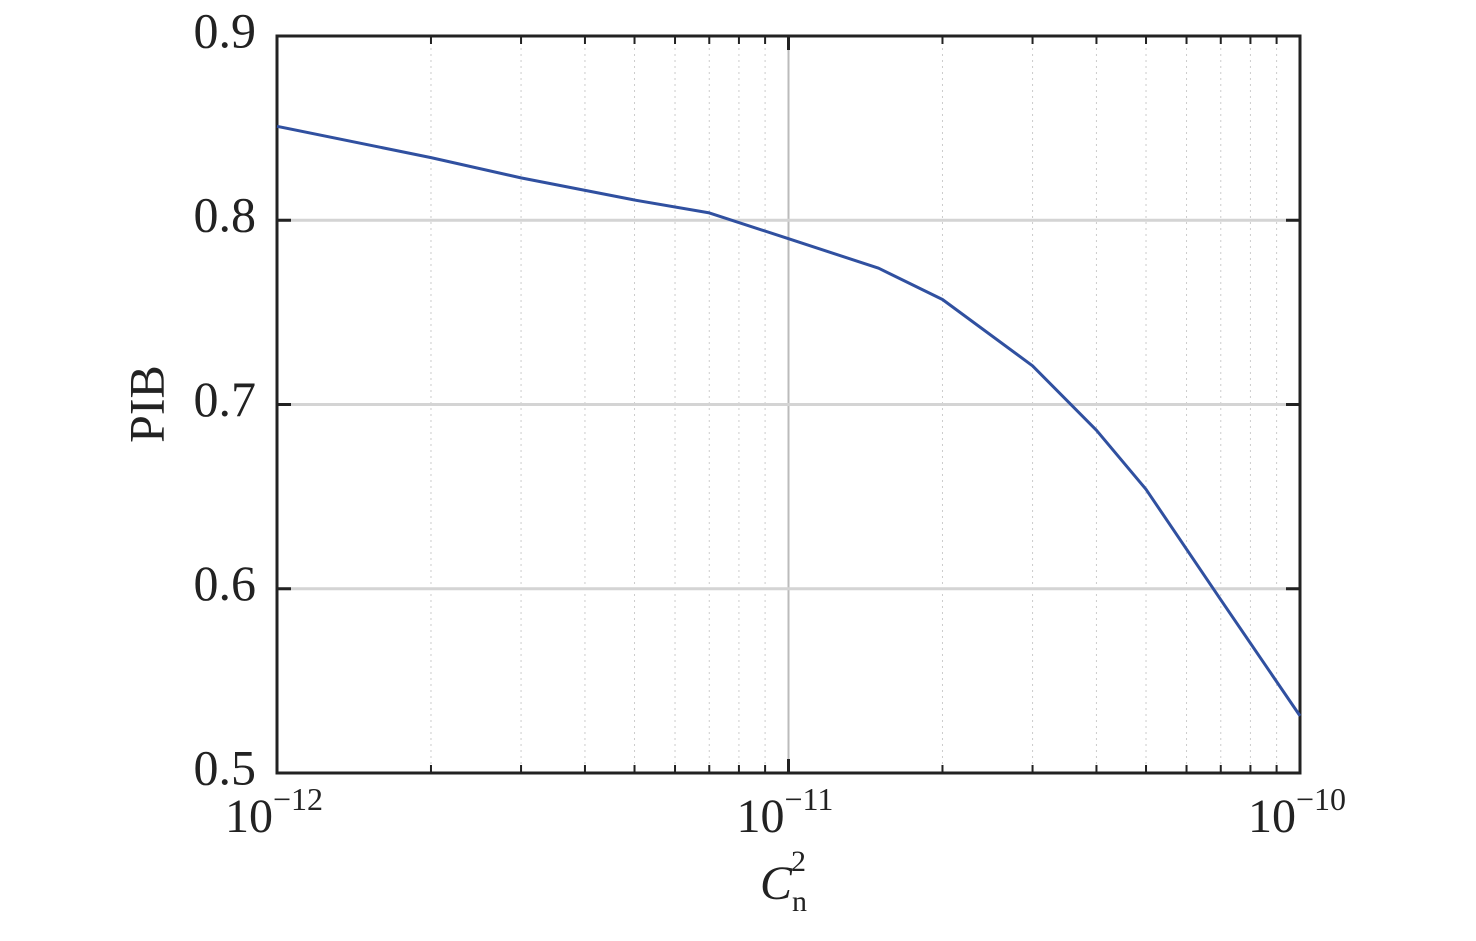 This screenshot has height=941, width=1476. I want to click on y-tick-label: 0.9, so click(225, 30).